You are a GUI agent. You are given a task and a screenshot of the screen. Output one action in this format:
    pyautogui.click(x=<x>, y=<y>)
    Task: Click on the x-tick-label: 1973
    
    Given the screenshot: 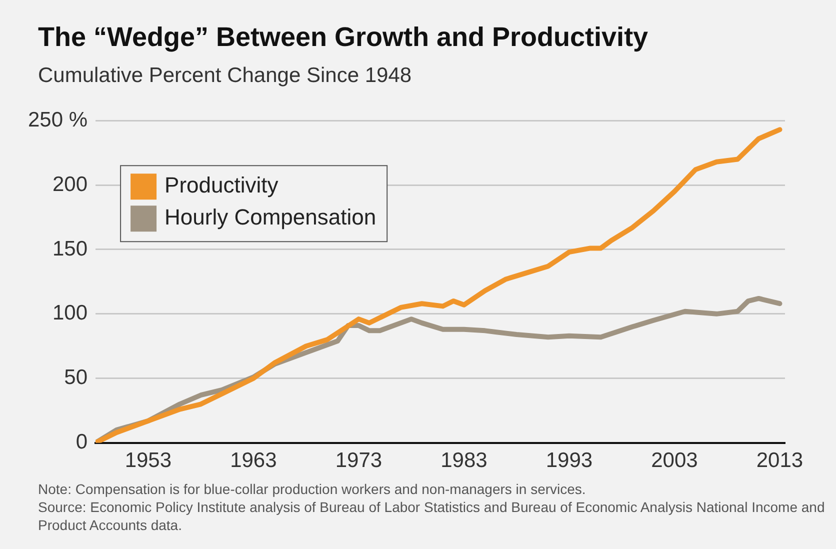 What is the action you would take?
    pyautogui.click(x=358, y=460)
    